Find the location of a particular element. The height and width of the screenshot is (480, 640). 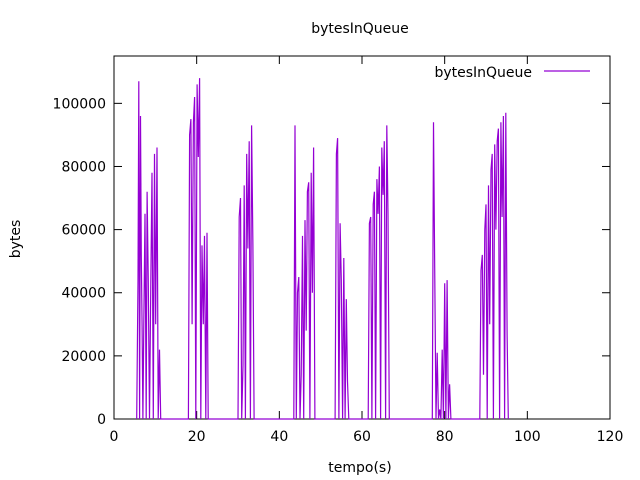

y-tick-label: 40000 is located at coordinates (83, 294).